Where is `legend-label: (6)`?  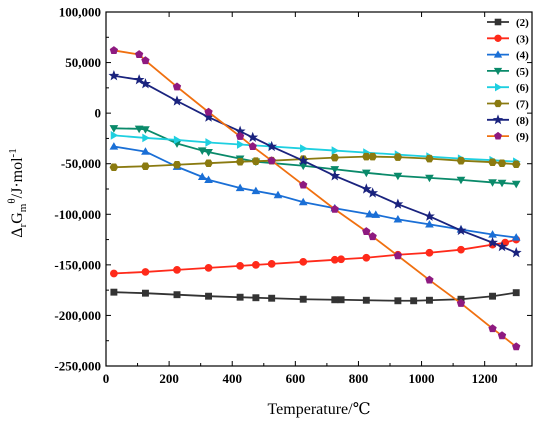 legend-label: (6) is located at coordinates (522, 88).